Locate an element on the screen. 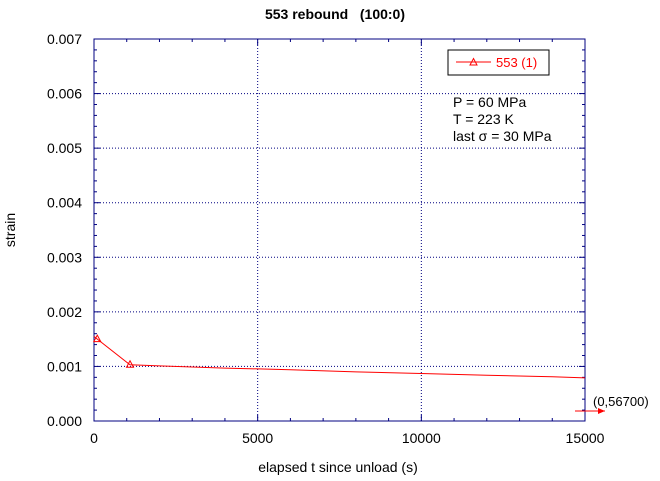  series-line is located at coordinates (339, 357).